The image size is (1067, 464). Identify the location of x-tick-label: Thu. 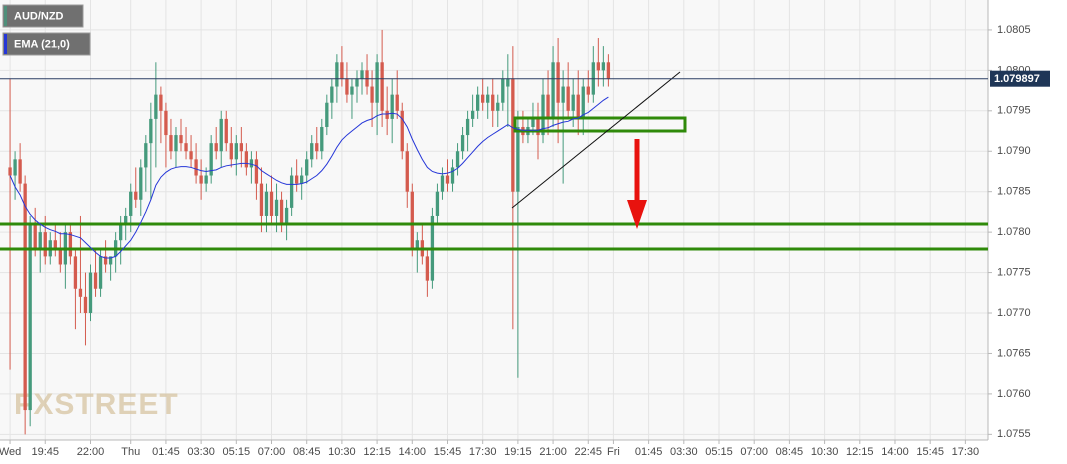
(130, 452).